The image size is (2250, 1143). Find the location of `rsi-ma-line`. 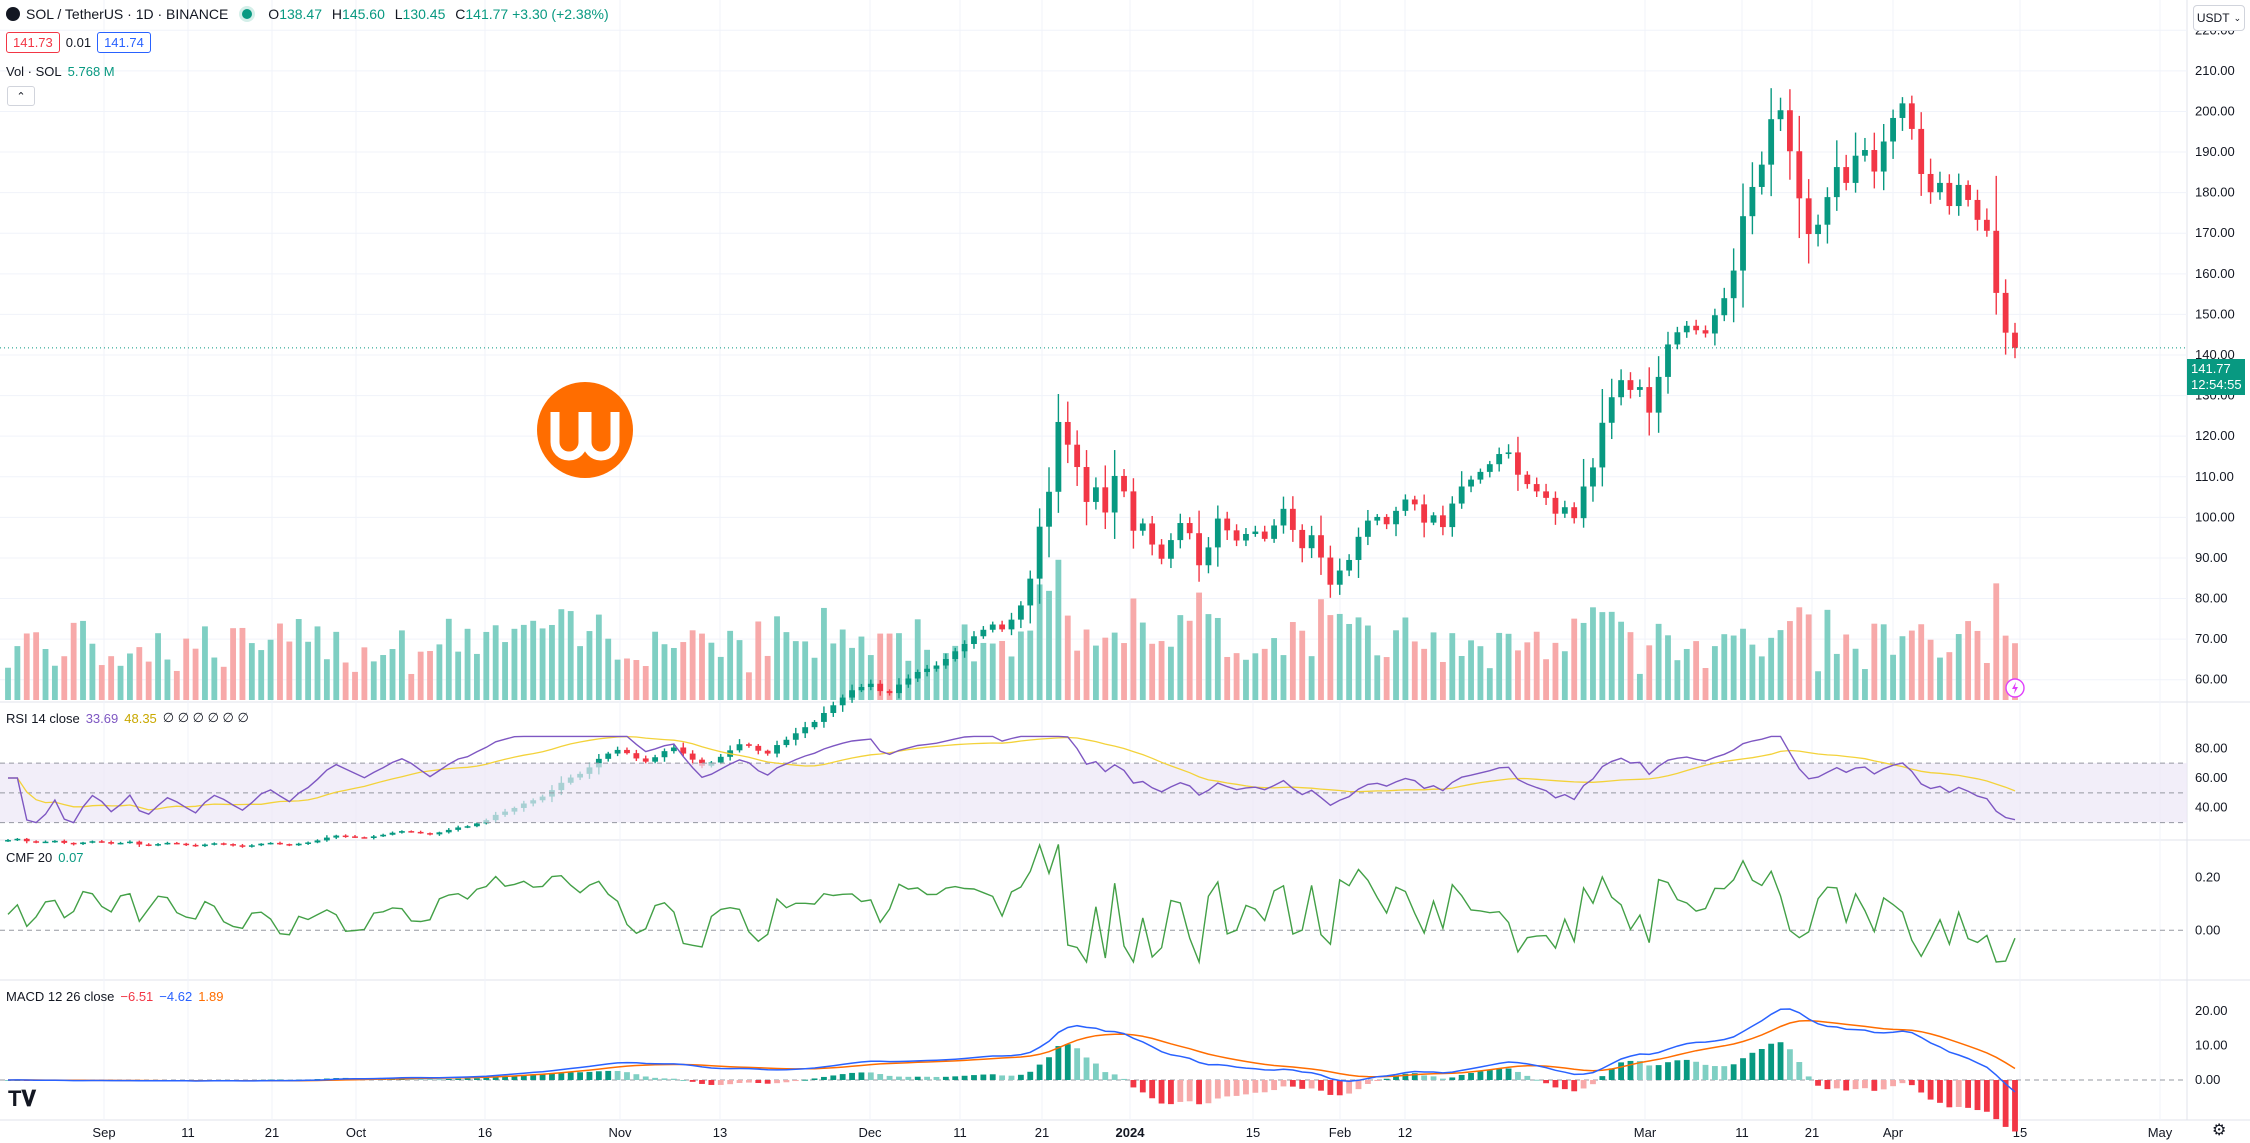

rsi-ma-line is located at coordinates (1012, 773).